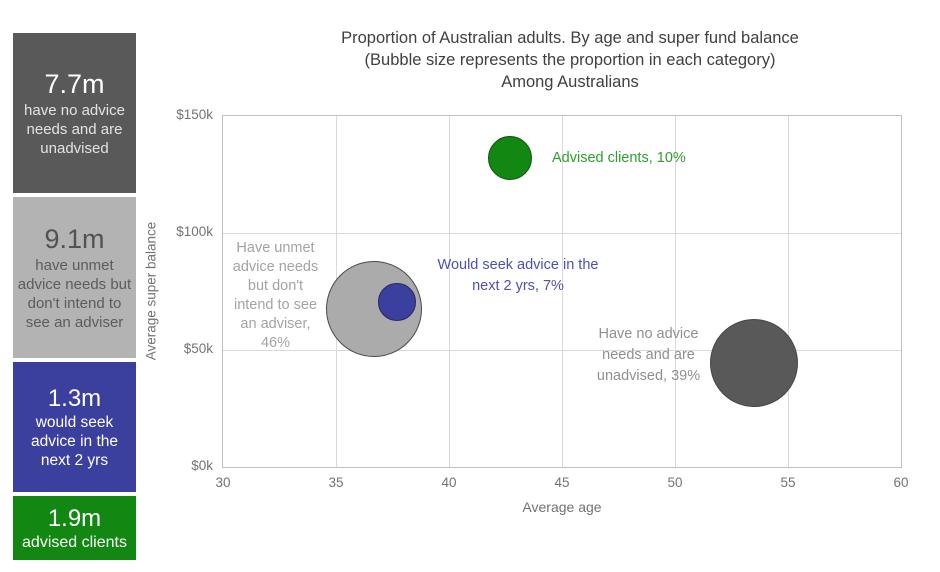 The image size is (940, 572). Describe the element at coordinates (74, 542) in the screenshot. I see `stat-label: advised clients` at that location.